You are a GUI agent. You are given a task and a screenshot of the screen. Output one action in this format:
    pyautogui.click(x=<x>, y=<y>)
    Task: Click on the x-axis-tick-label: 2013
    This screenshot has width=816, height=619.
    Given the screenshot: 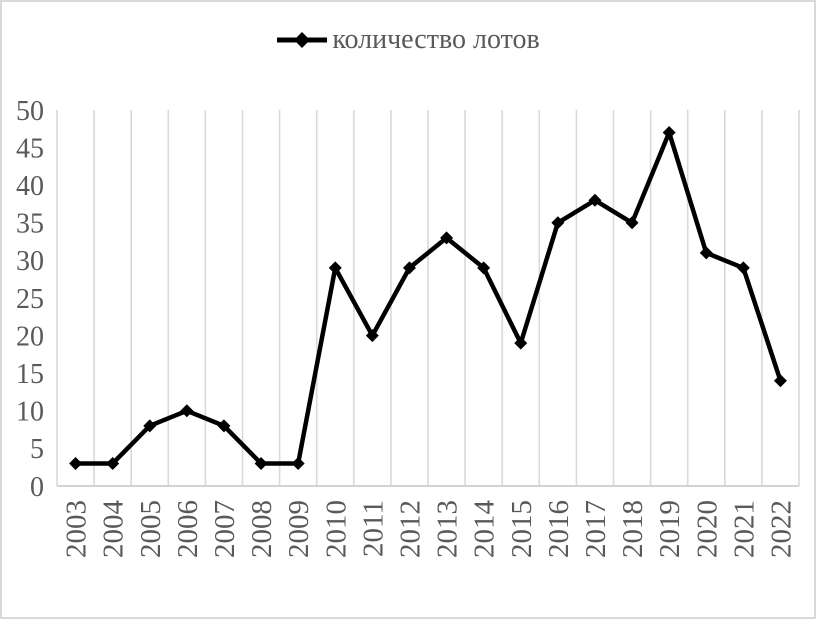 What is the action you would take?
    pyautogui.click(x=448, y=529)
    